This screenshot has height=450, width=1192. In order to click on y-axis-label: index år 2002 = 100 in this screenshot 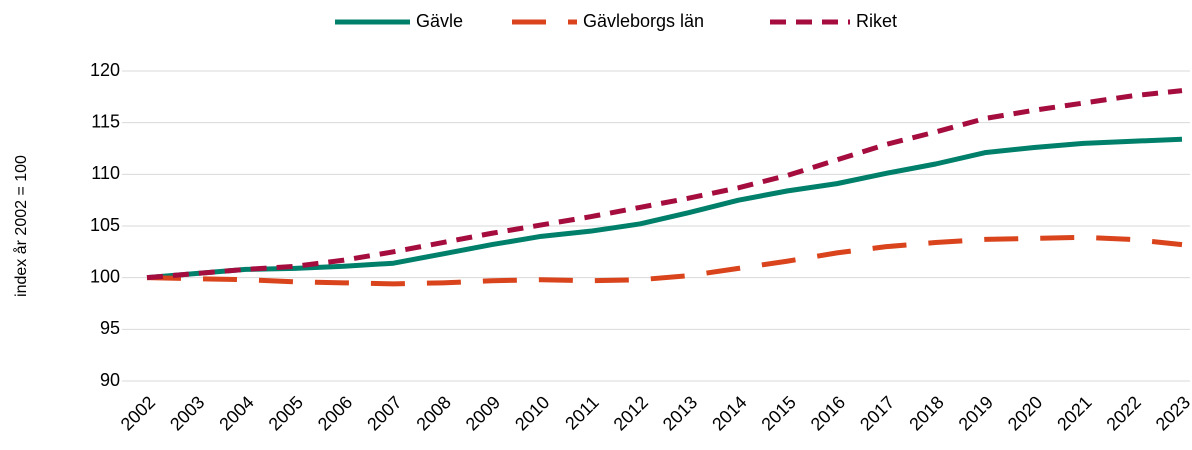, I will do `click(21, 226)`.